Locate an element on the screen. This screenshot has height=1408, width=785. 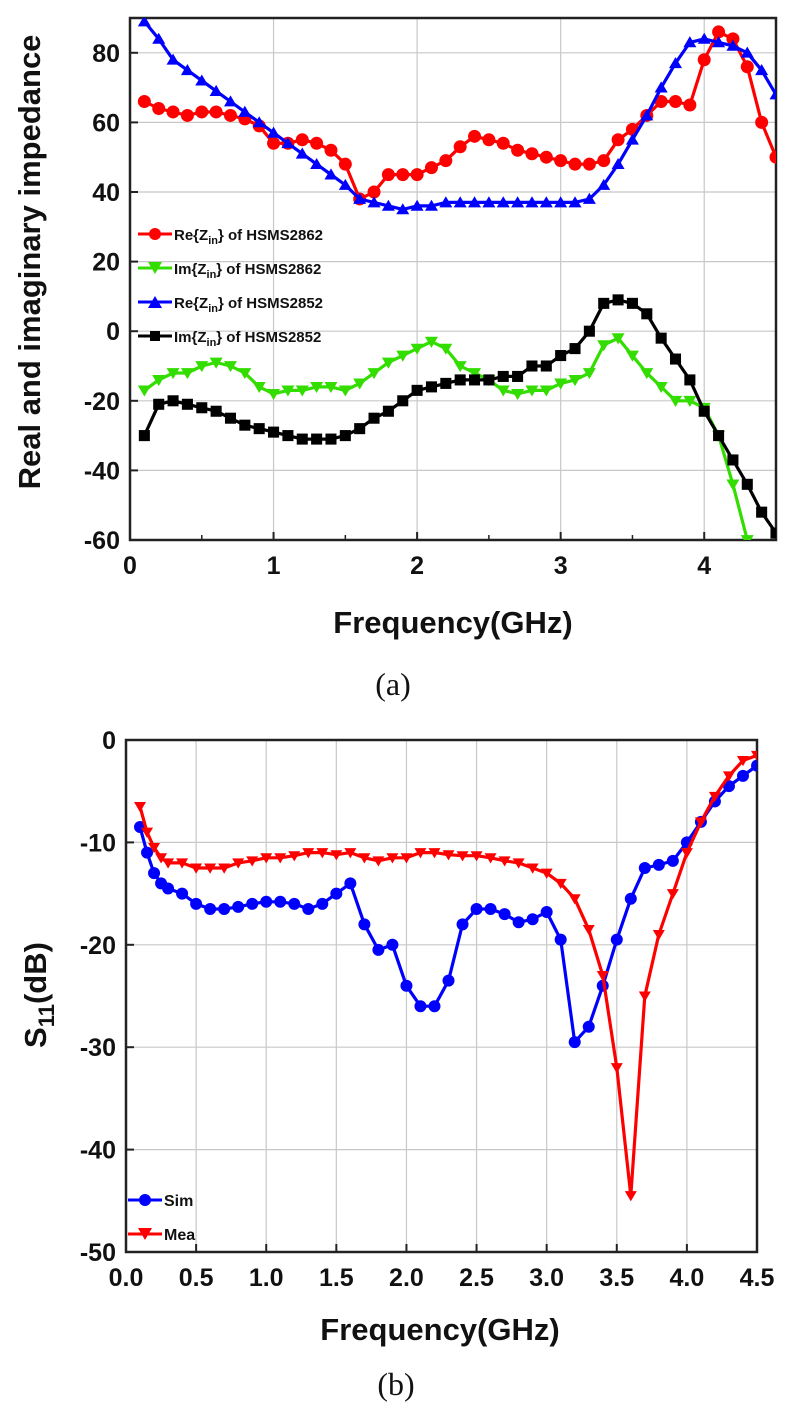
chart-b-y-tick-labels: -50 -40 -30 -20 -10 0 is located at coordinates (98, 997).